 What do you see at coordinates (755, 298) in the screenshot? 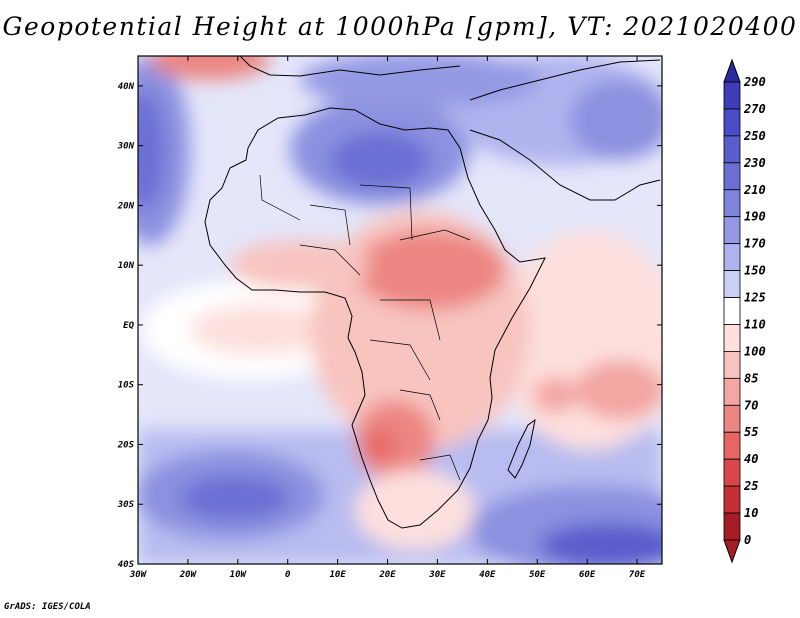
I see `colorbar-label: 125` at bounding box center [755, 298].